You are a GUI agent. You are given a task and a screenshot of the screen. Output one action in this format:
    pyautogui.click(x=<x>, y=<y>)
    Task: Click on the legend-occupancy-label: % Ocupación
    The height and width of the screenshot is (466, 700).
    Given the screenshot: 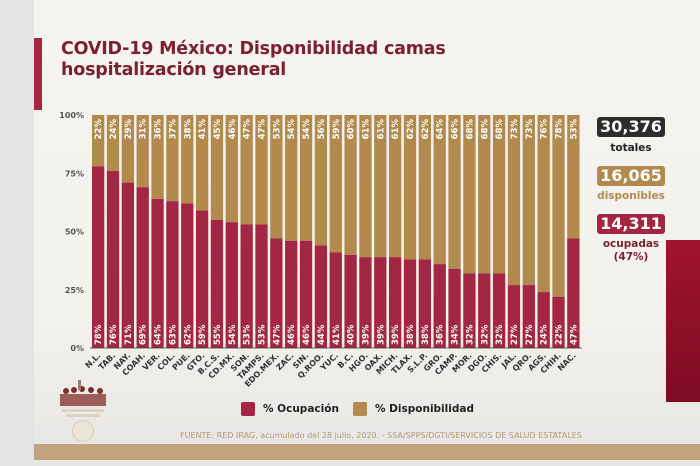 What is the action you would take?
    pyautogui.click(x=301, y=409)
    